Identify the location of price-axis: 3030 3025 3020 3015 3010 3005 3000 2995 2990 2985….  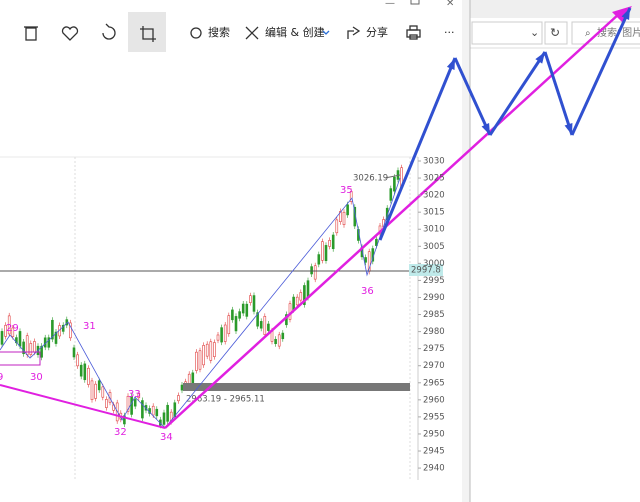
(431, 315).